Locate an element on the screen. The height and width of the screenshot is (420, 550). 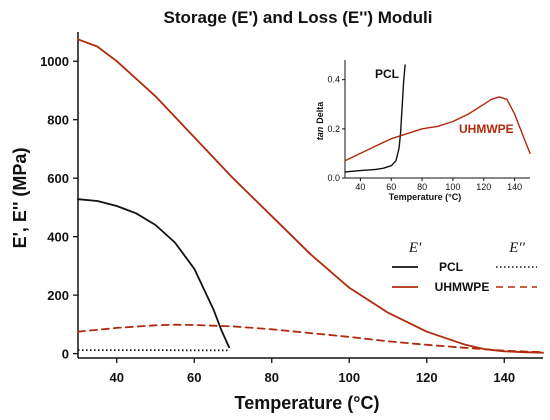
y-tick-label: 0.4 is located at coordinates (333, 80).